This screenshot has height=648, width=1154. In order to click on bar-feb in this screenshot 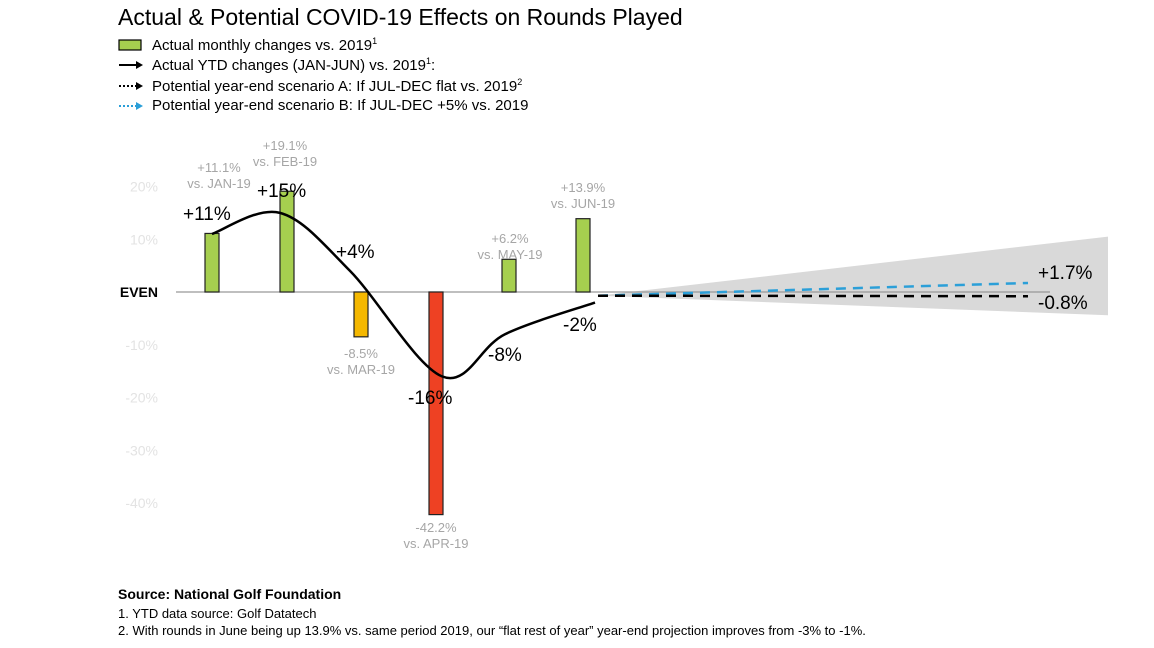, I will do `click(287, 241)`.